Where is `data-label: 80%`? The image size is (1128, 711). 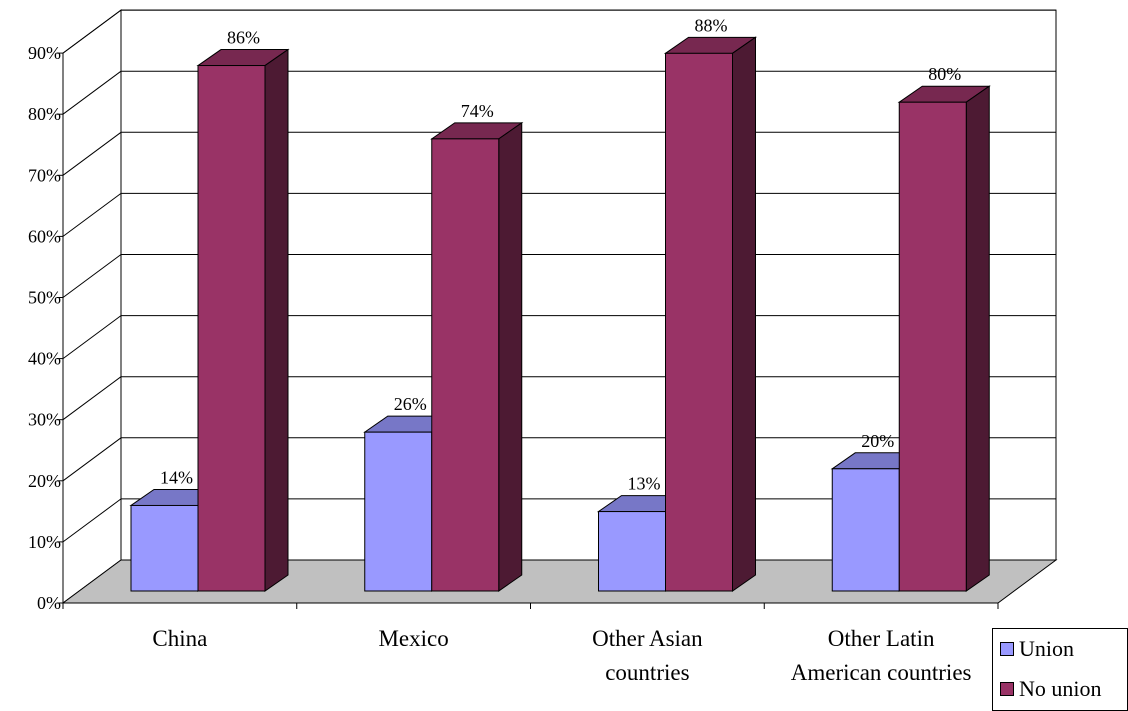 data-label: 80% is located at coordinates (944, 74).